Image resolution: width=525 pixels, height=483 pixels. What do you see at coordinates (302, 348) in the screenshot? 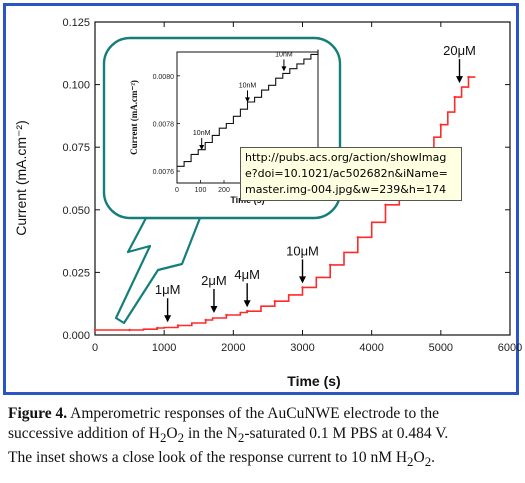
I see `x-tick-label: 3000` at bounding box center [302, 348].